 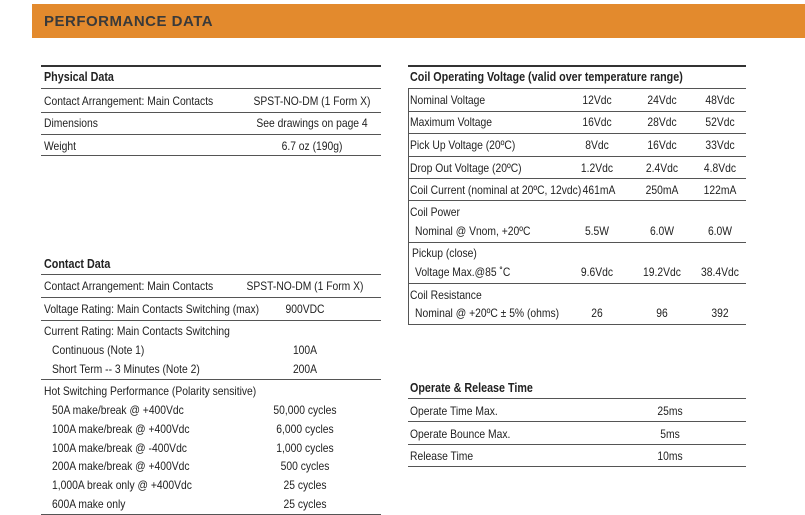 I want to click on row-value: 25ms, so click(x=670, y=411).